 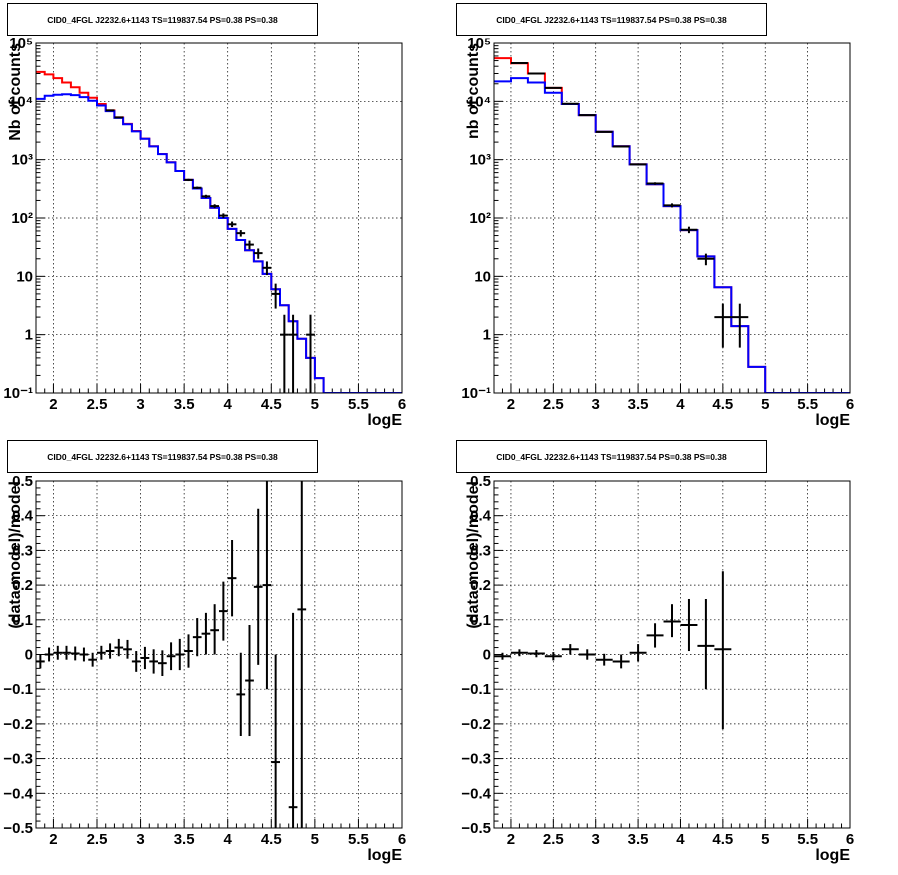 I want to click on y-tick-label: −0.1, so click(x=476, y=689).